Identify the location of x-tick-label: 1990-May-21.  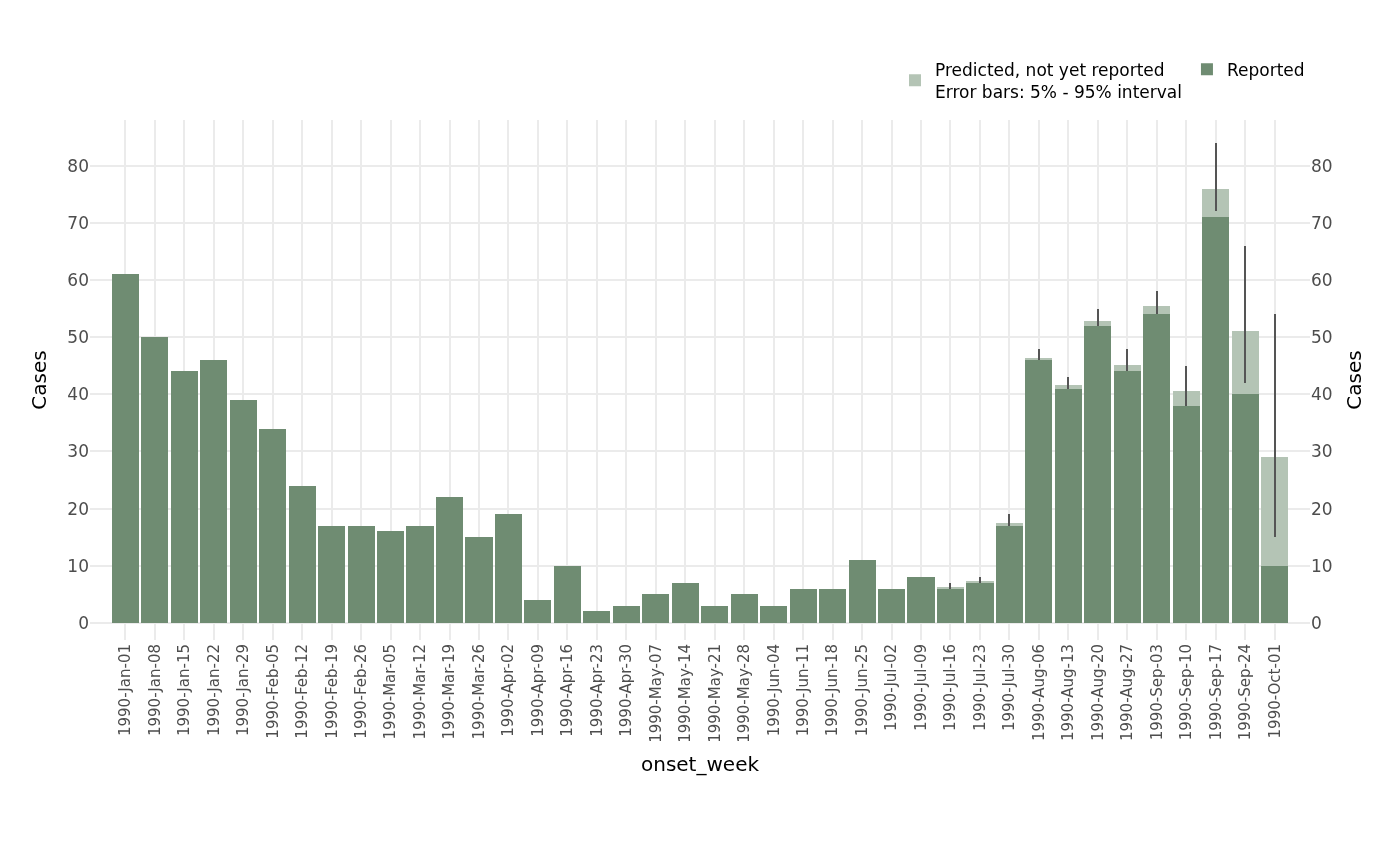
(714, 693).